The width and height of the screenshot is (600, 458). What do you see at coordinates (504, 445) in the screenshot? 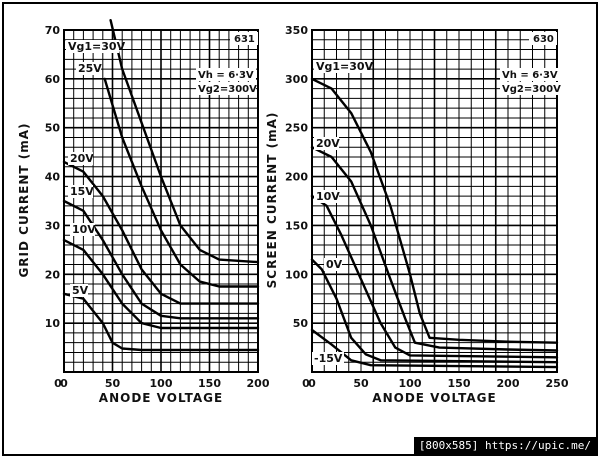
I see `watermark: [800x585] https://upic.me/` at bounding box center [504, 445].